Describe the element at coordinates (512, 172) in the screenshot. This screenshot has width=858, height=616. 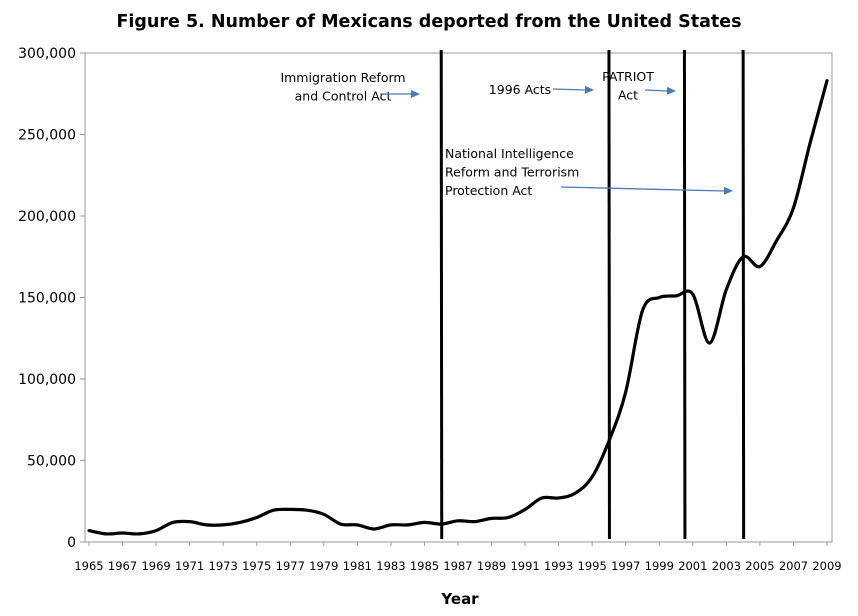
I see `annotation-label: Reform and Terrorism` at that location.